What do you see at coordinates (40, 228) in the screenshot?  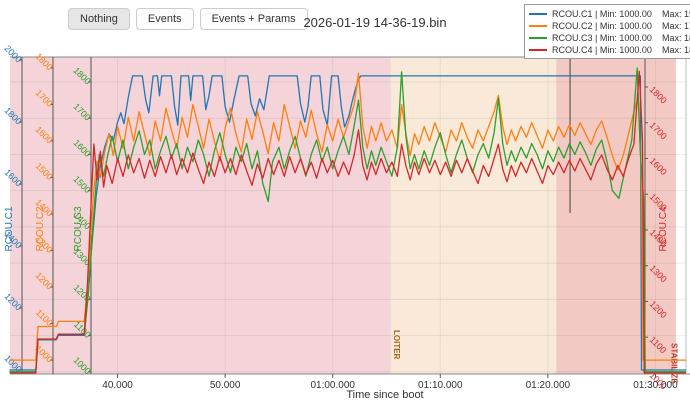 I see `y-axis-title-RCOU.C2: RCOU.C2` at bounding box center [40, 228].